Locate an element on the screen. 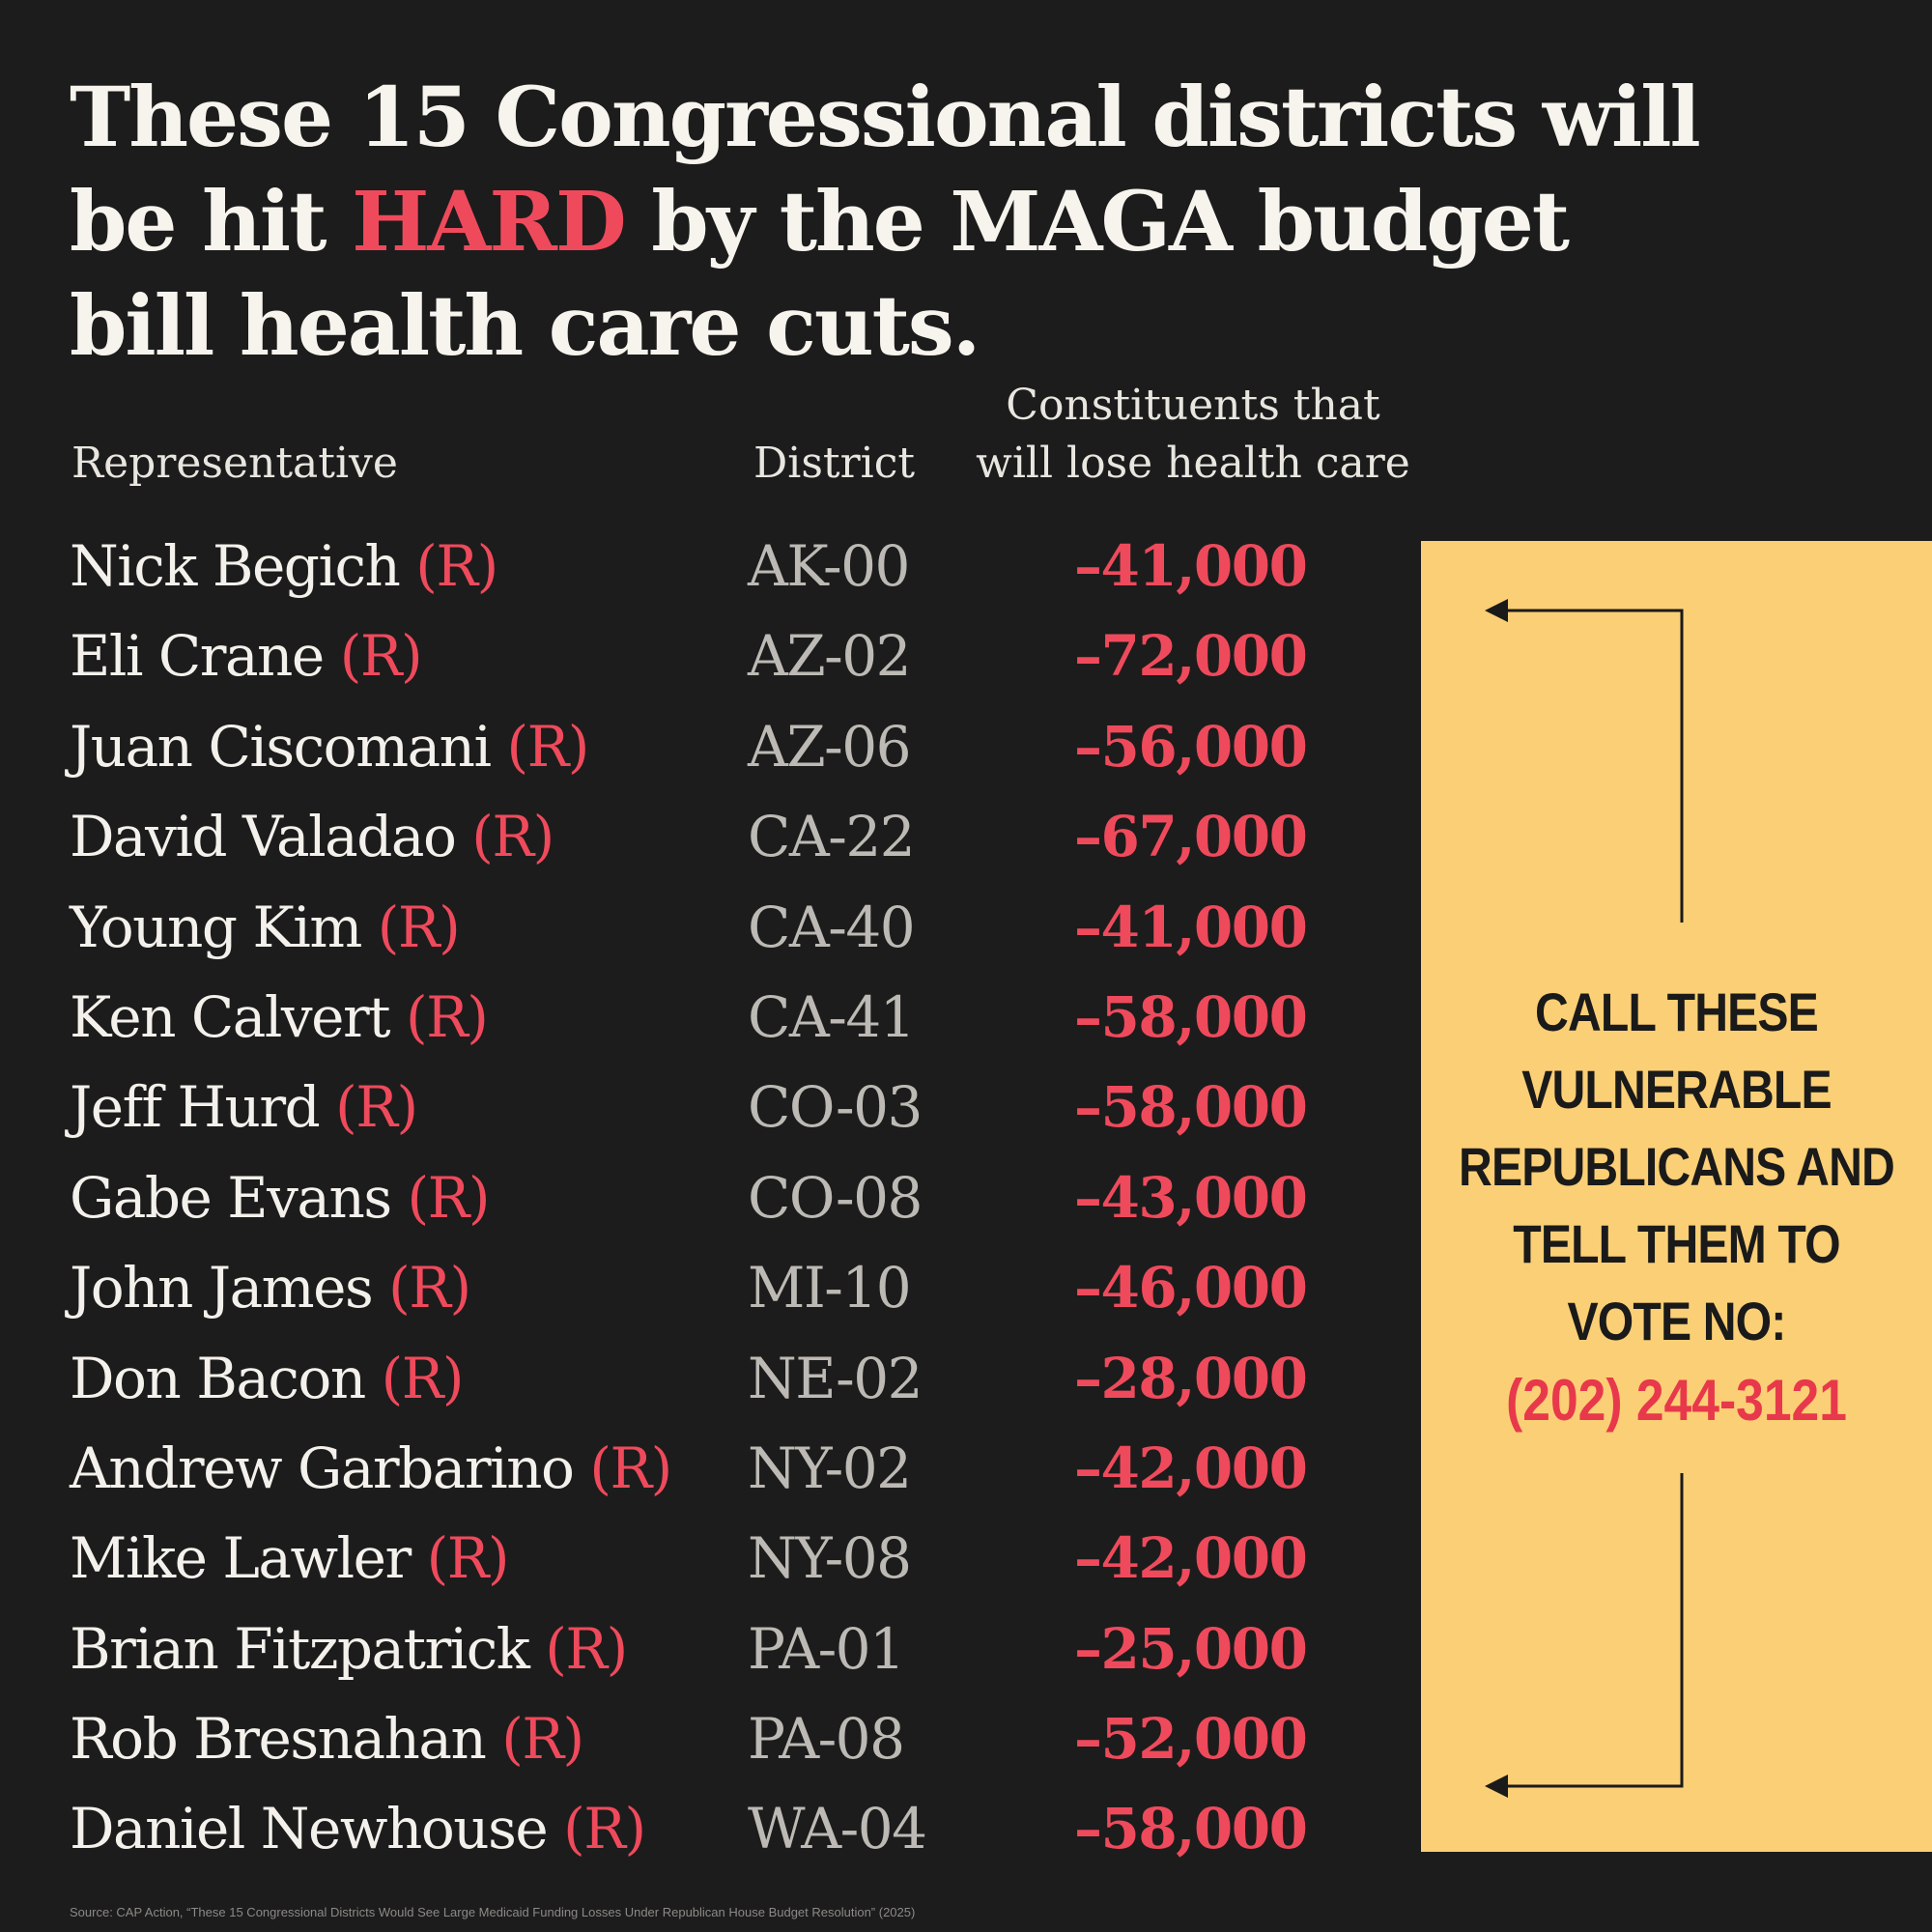 This screenshot has width=1932, height=1932. district-cell: PA-01 is located at coordinates (826, 1648).